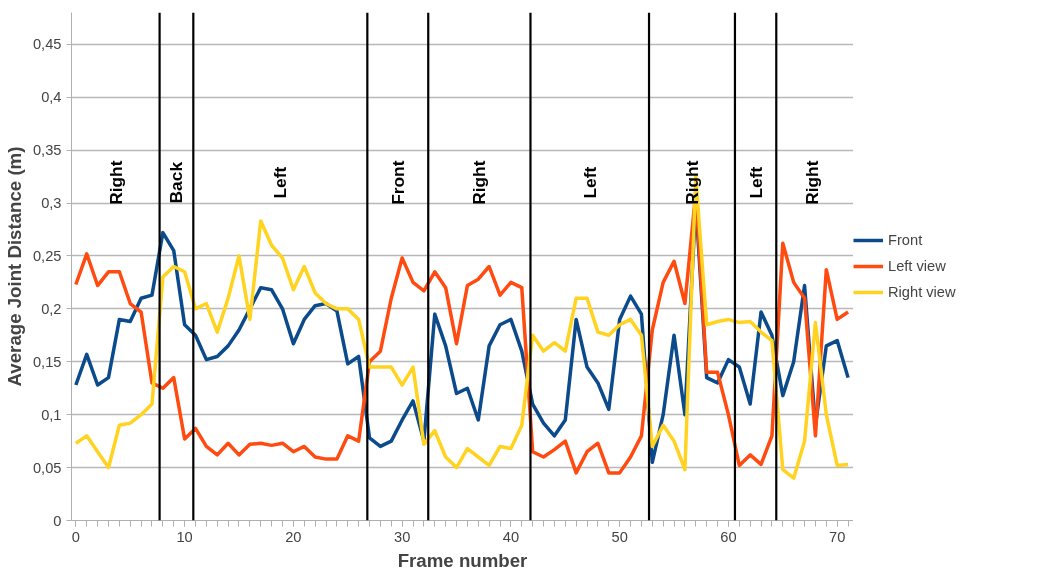 This screenshot has height=588, width=1043. I want to click on x-tick-label: 40, so click(511, 536).